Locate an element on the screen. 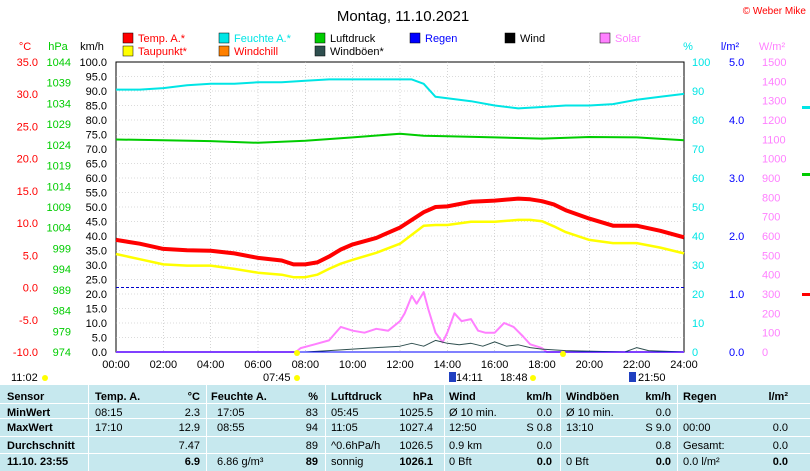 The height and width of the screenshot is (471, 810). wind-tick-label: 20.0 is located at coordinates (96, 295).